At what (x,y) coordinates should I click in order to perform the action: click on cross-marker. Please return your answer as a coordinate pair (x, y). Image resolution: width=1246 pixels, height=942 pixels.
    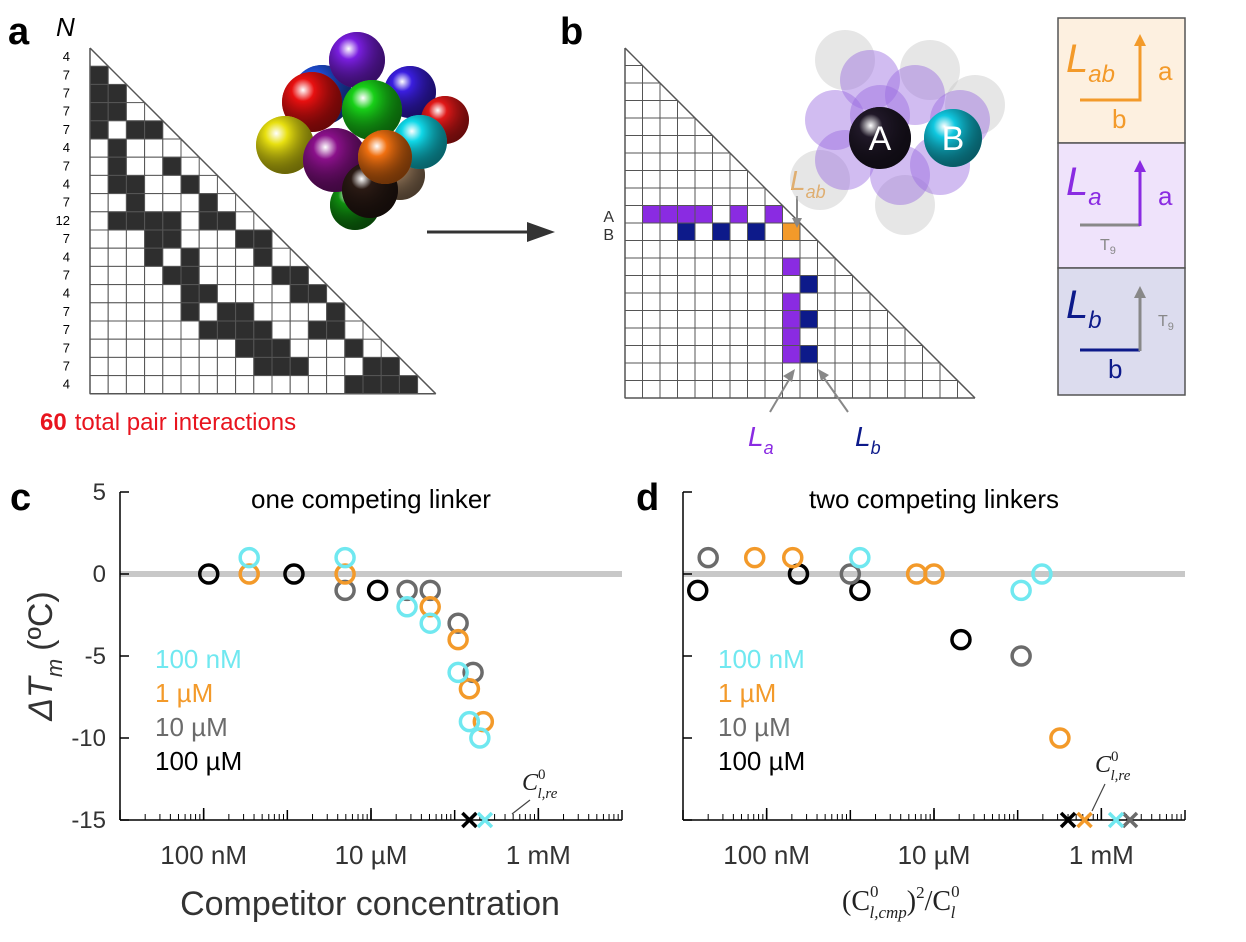
    Looking at the image, I should click on (1130, 820).